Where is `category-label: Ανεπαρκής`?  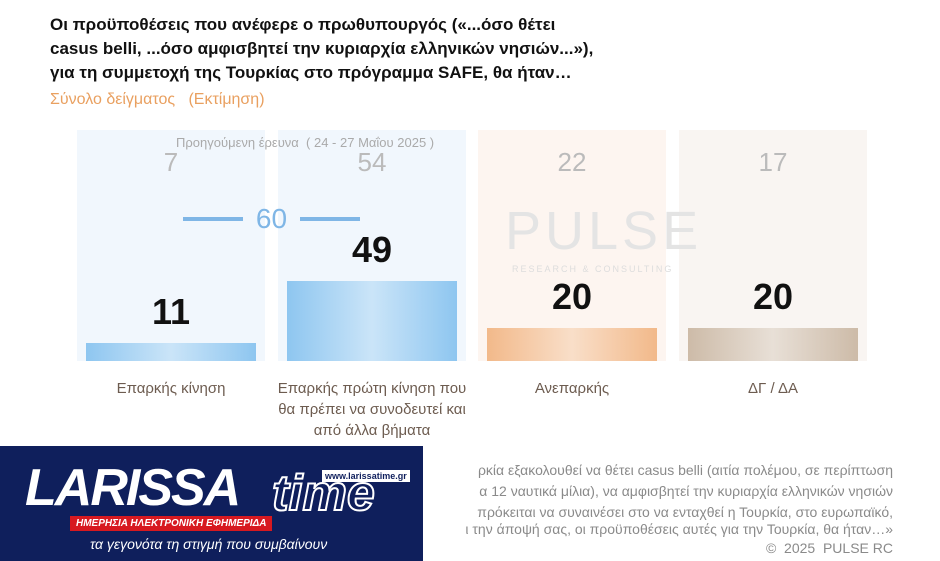
category-label: Ανεπαρκής is located at coordinates (572, 388).